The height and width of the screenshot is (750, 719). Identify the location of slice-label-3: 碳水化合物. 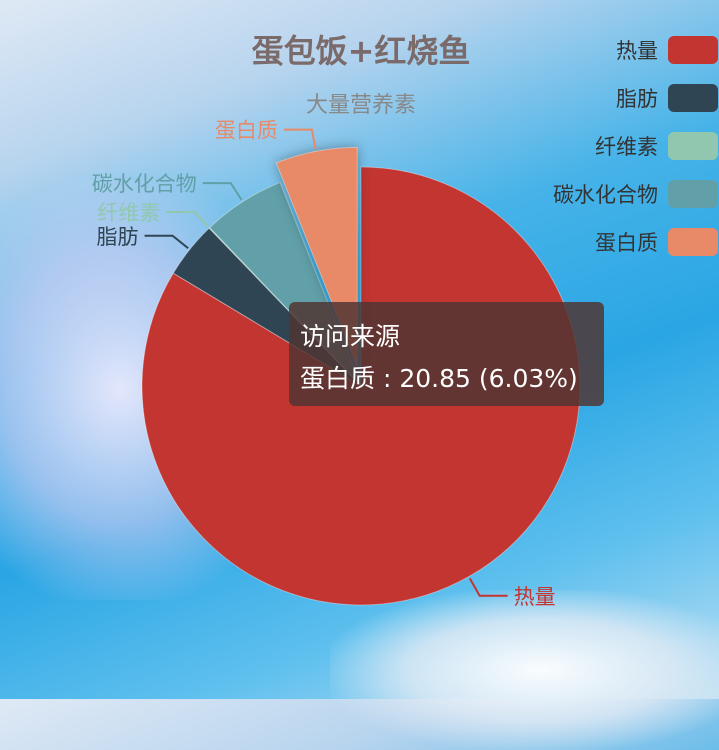
(144, 184).